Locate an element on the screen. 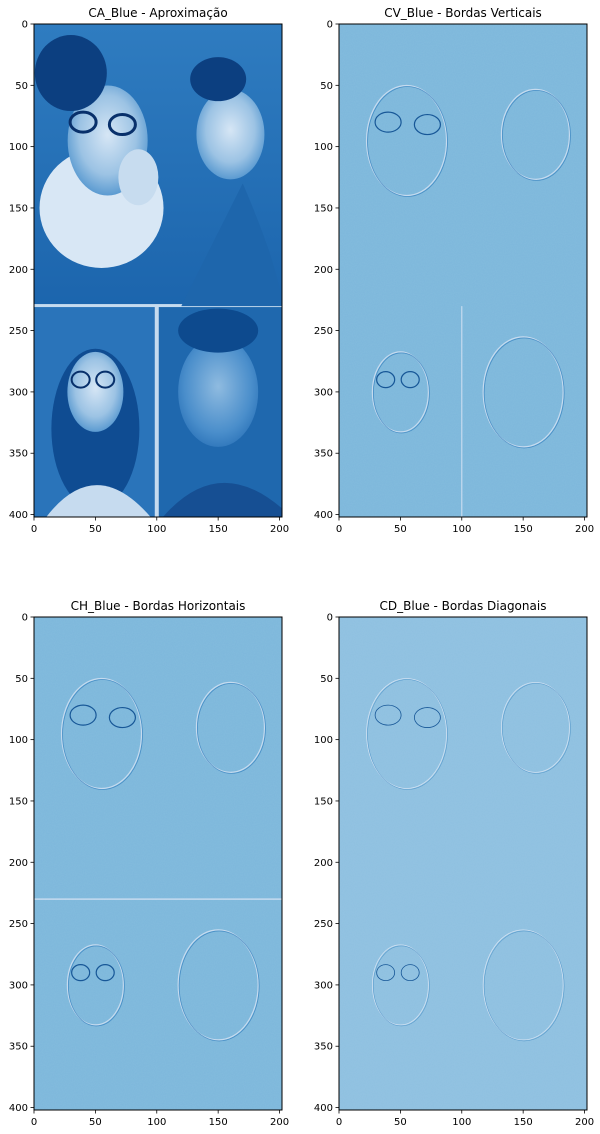 The image size is (600, 1134). chart-title: CA_Blue - Aproximação is located at coordinates (157, 13).